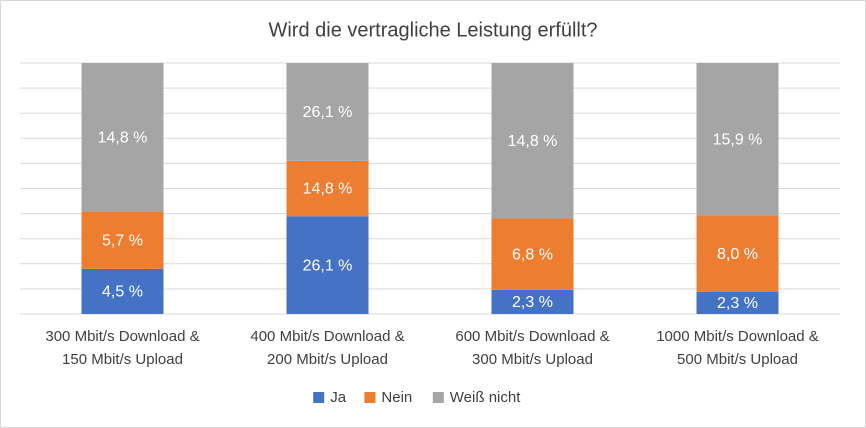  I want to click on legend-label: Nein, so click(396, 397).